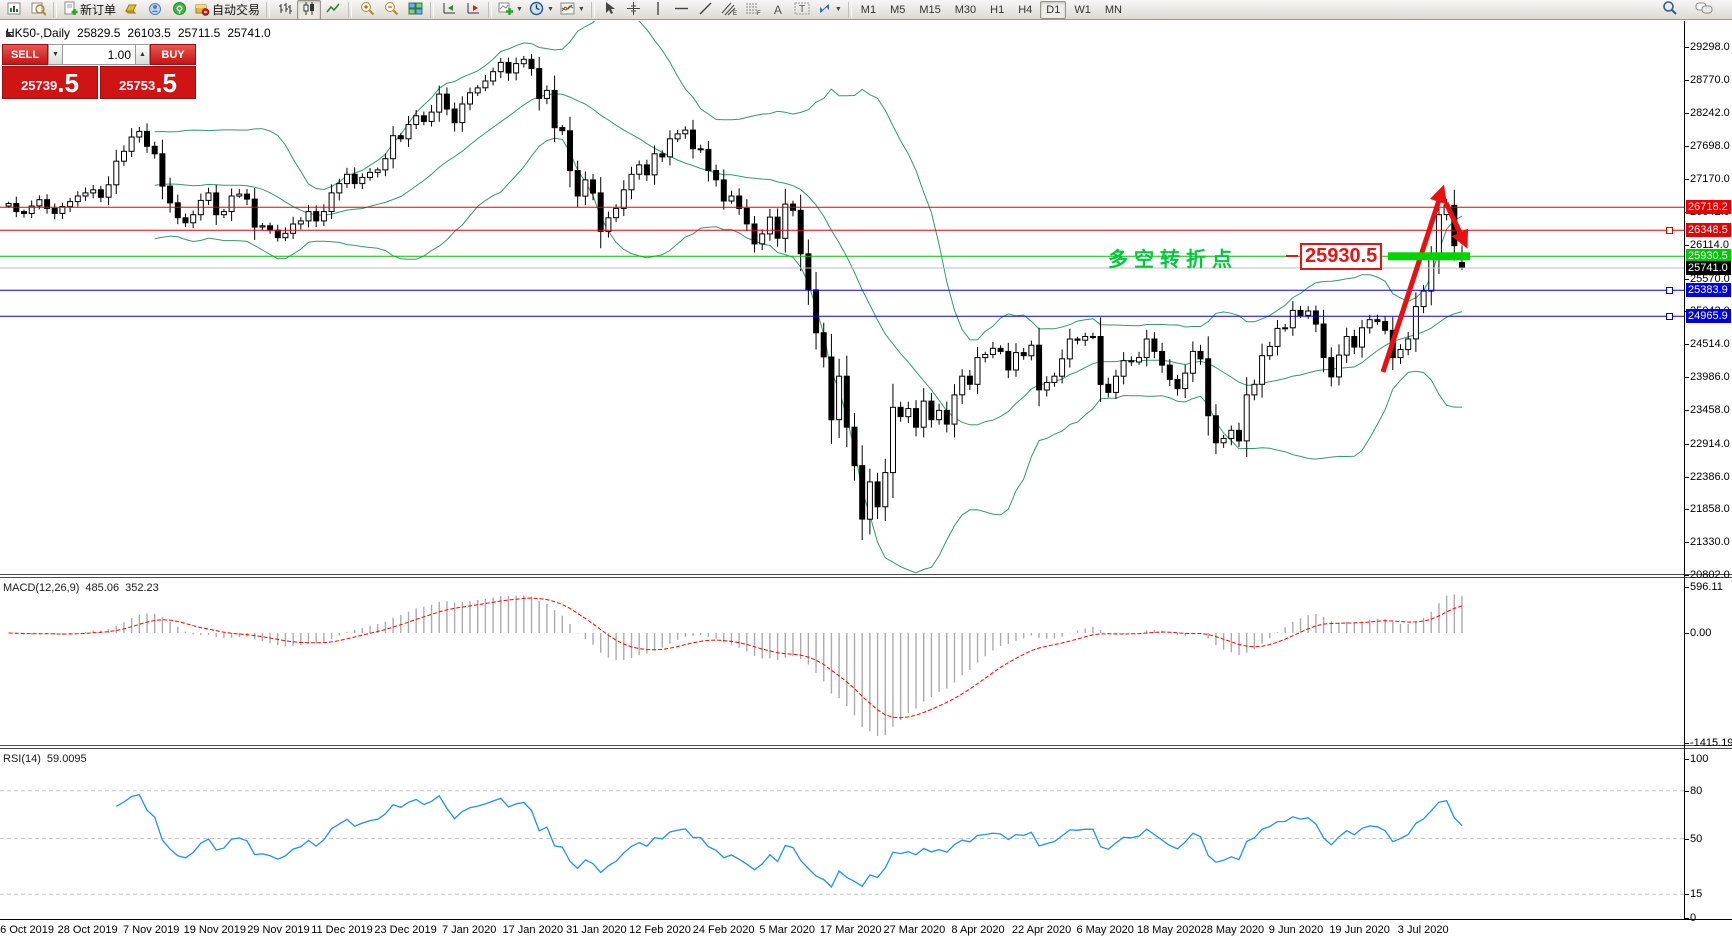  What do you see at coordinates (14, 10) in the screenshot?
I see `new-chart-button` at bounding box center [14, 10].